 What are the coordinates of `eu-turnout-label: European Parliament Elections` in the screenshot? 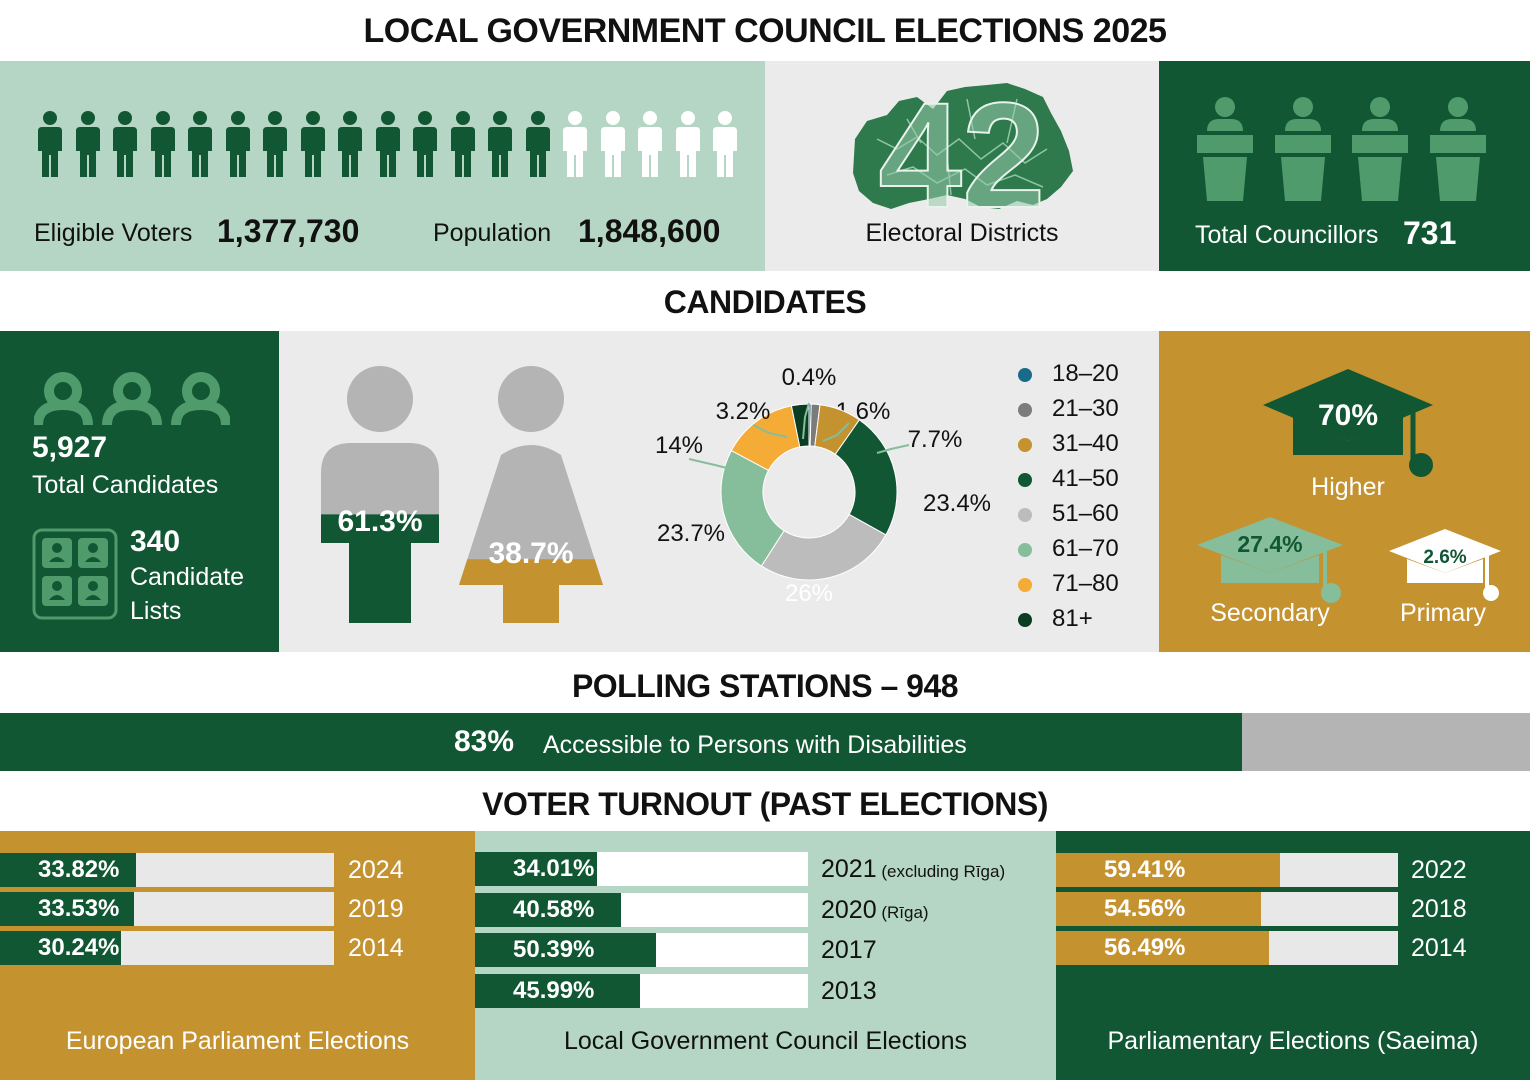 It's located at (237, 1041).